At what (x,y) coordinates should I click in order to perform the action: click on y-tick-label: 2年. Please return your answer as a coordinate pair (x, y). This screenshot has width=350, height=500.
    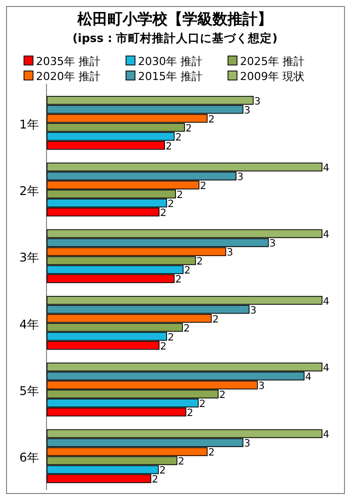
    Looking at the image, I should click on (29, 191).